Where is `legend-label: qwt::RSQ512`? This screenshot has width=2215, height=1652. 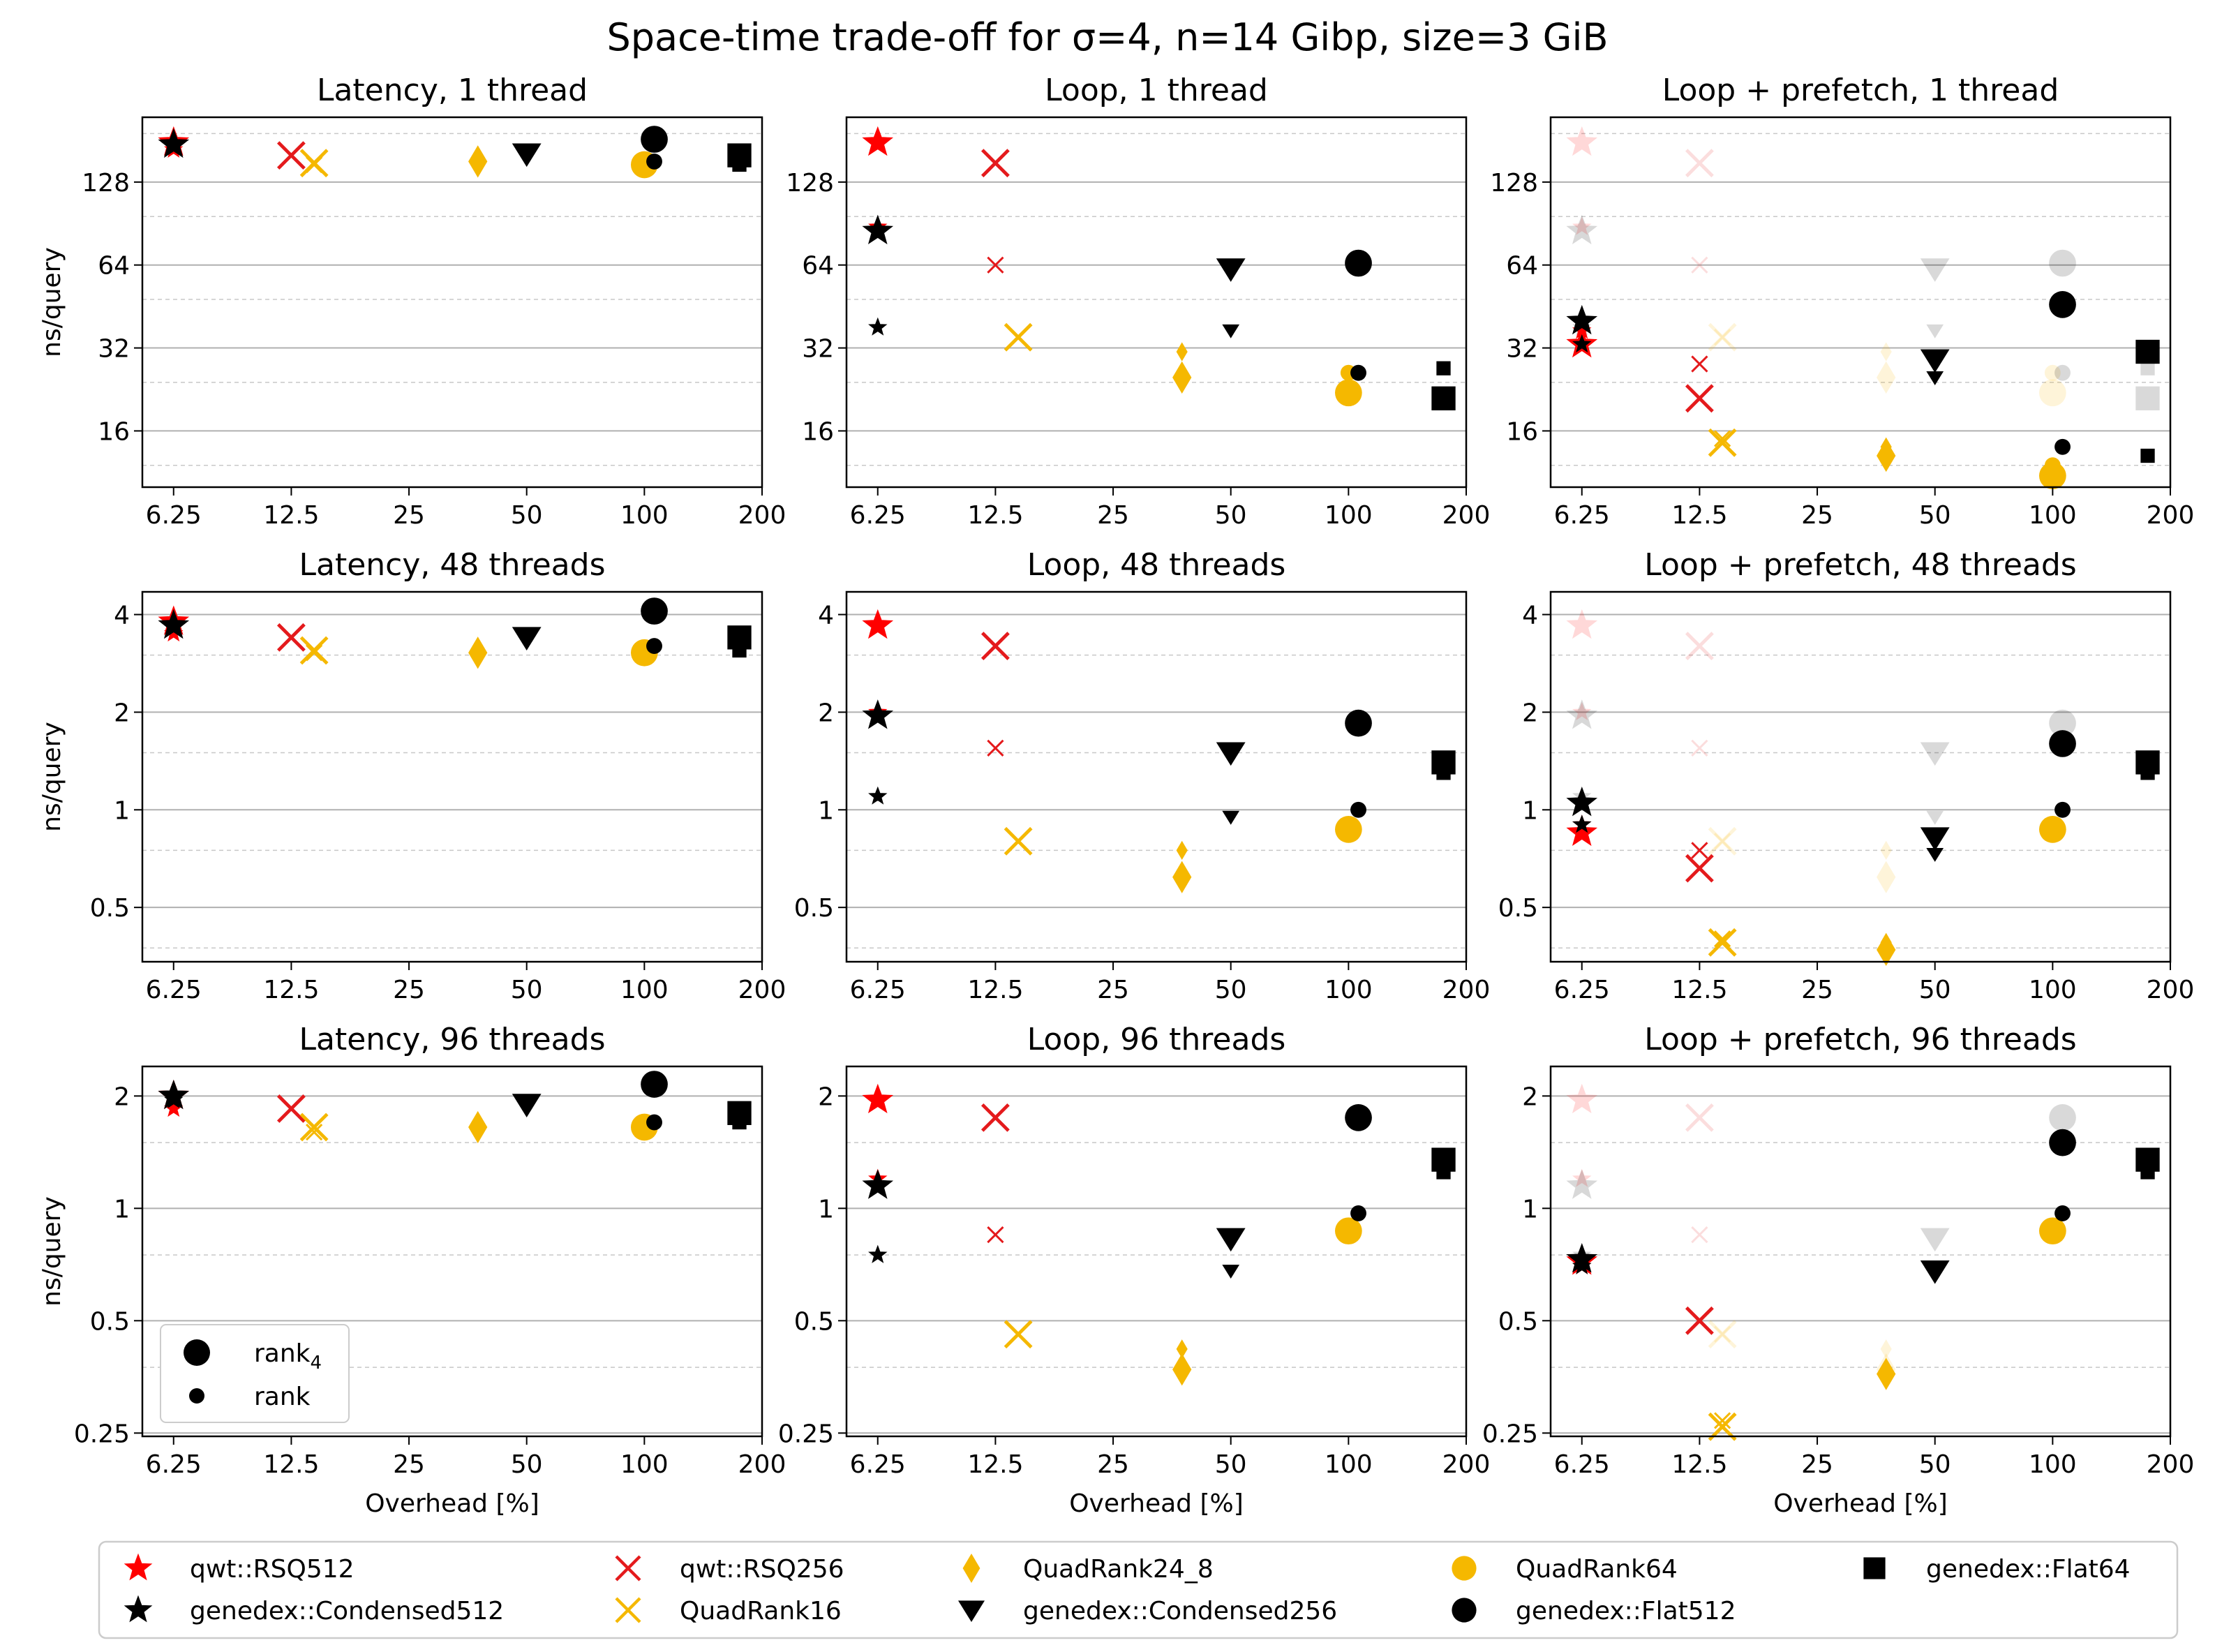
legend-label: qwt::RSQ512 is located at coordinates (272, 1570).